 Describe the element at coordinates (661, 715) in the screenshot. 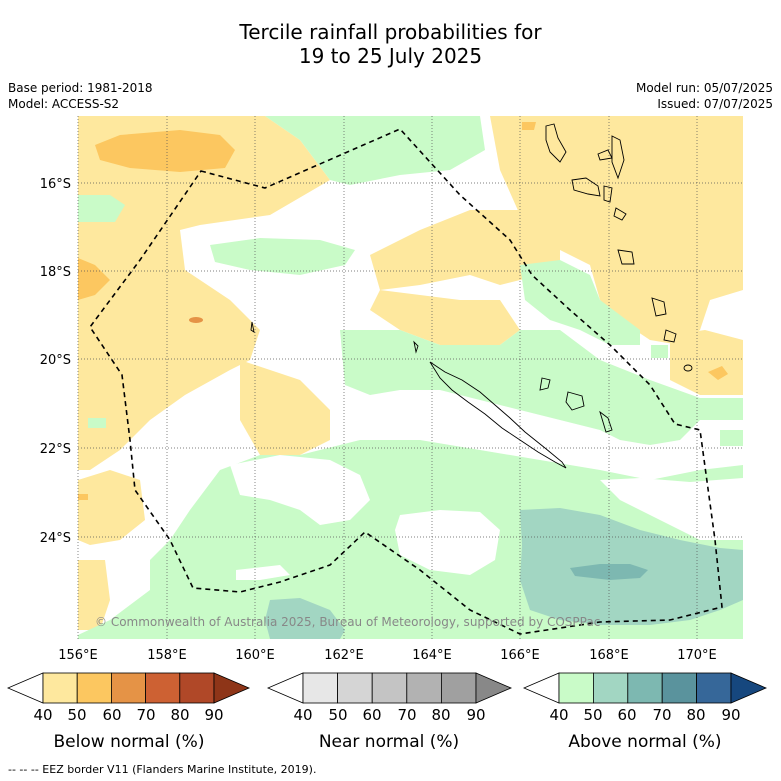

I see `above-tick: 70` at that location.